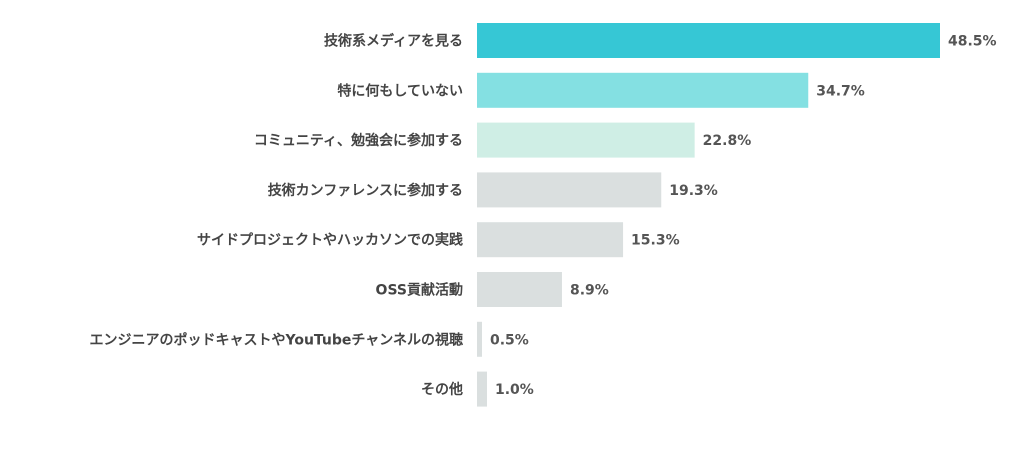  Describe the element at coordinates (693, 191) in the screenshot. I see `value-label: 19.3%` at that location.